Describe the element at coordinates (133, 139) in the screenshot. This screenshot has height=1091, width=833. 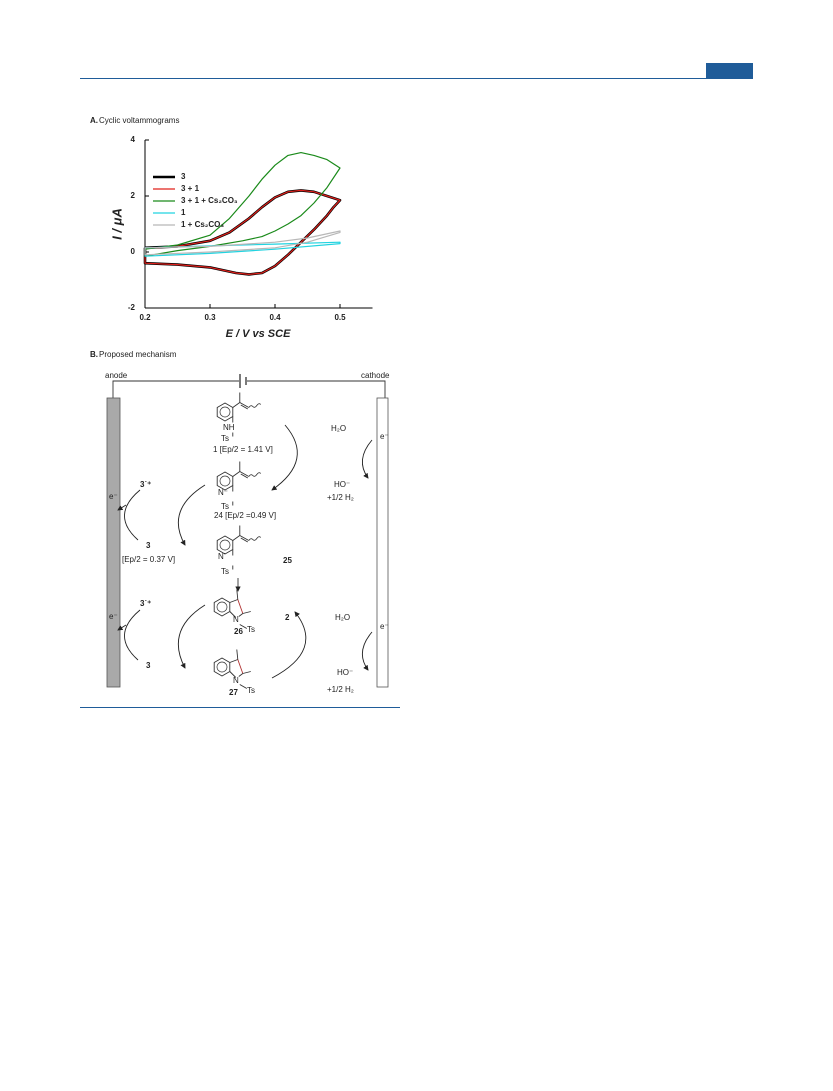
I see `y-tick-label: 4` at that location.